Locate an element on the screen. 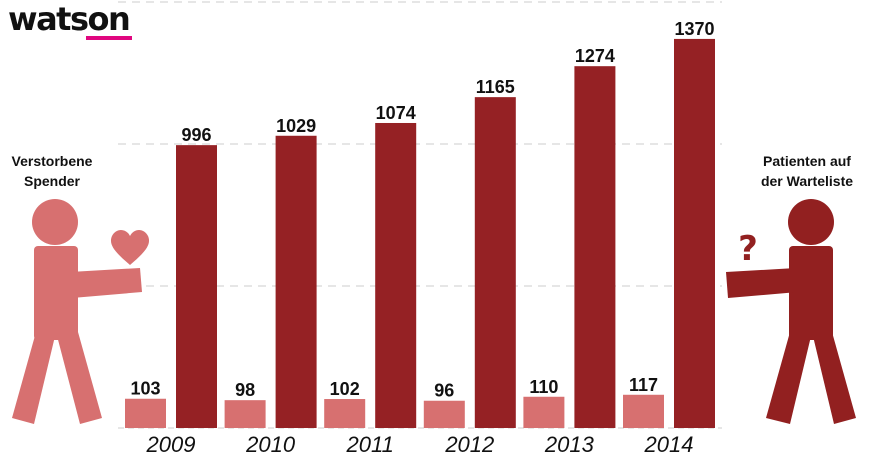 The image size is (873, 474). logo-text: watson is located at coordinates (69, 19).